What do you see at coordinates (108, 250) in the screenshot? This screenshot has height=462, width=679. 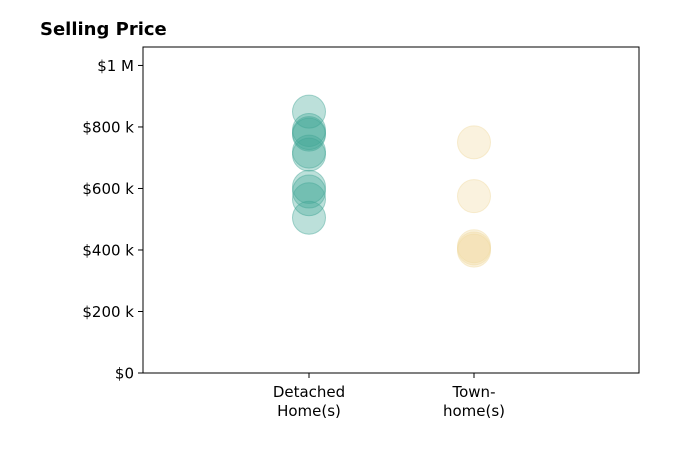 I see `y-tick-label: $400 k` at bounding box center [108, 250].